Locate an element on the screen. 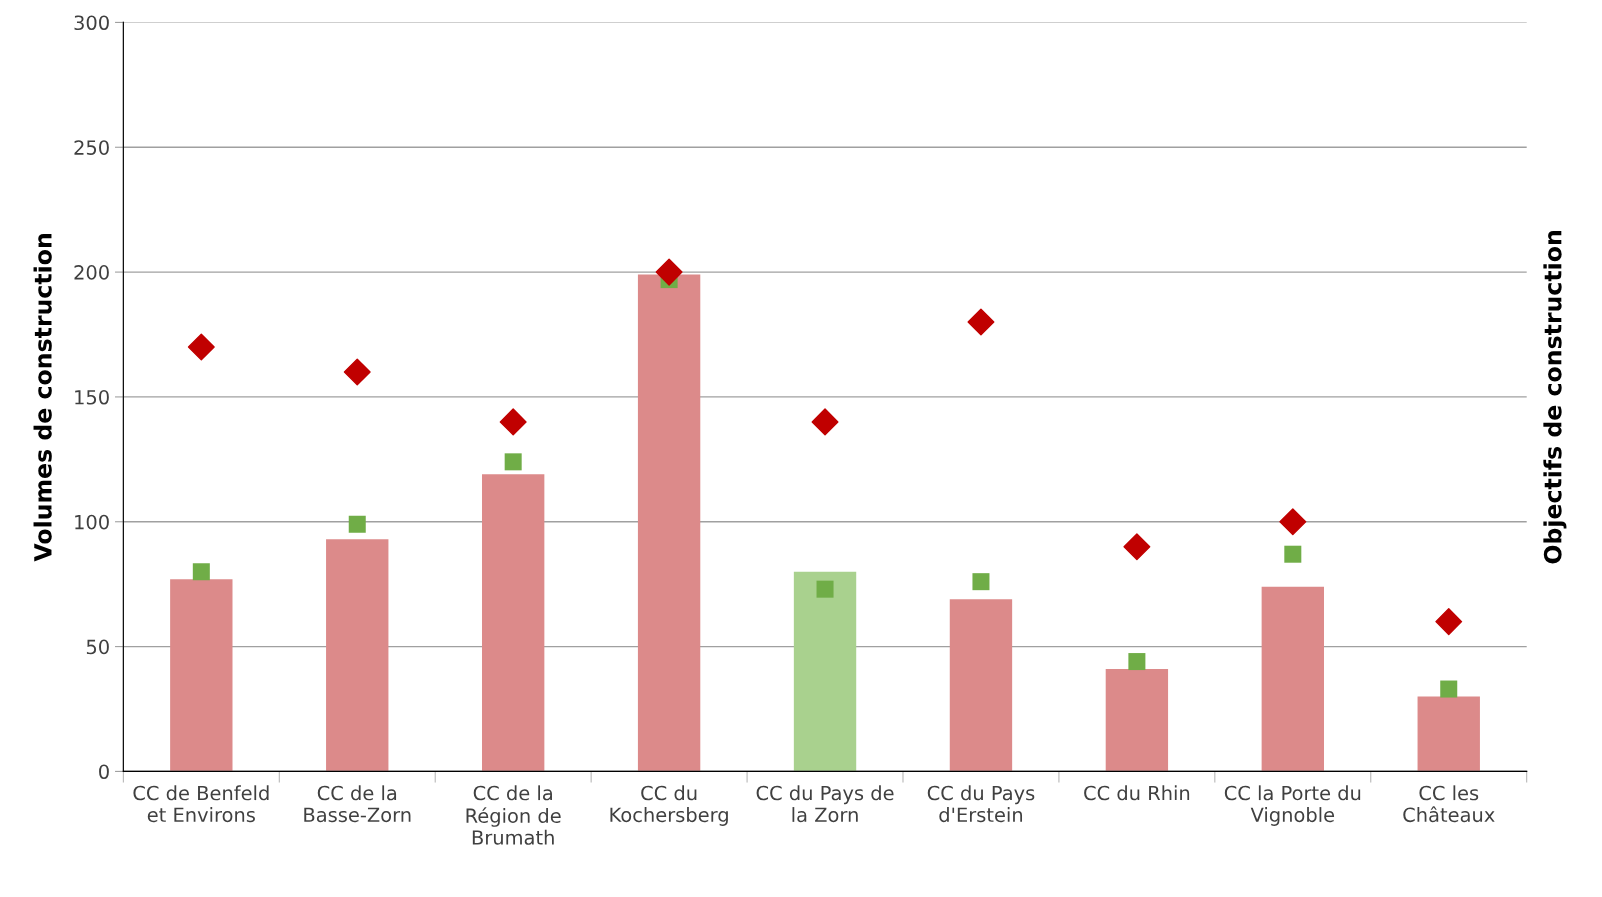 The width and height of the screenshot is (1602, 897). x-tick-label: CC les Châteaux is located at coordinates (1449, 804).